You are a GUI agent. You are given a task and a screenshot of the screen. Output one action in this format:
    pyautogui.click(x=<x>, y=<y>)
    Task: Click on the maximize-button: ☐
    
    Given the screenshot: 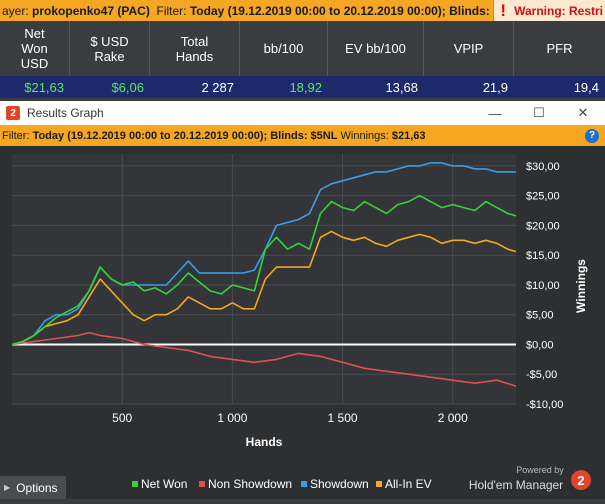 What is the action you would take?
    pyautogui.click(x=539, y=112)
    